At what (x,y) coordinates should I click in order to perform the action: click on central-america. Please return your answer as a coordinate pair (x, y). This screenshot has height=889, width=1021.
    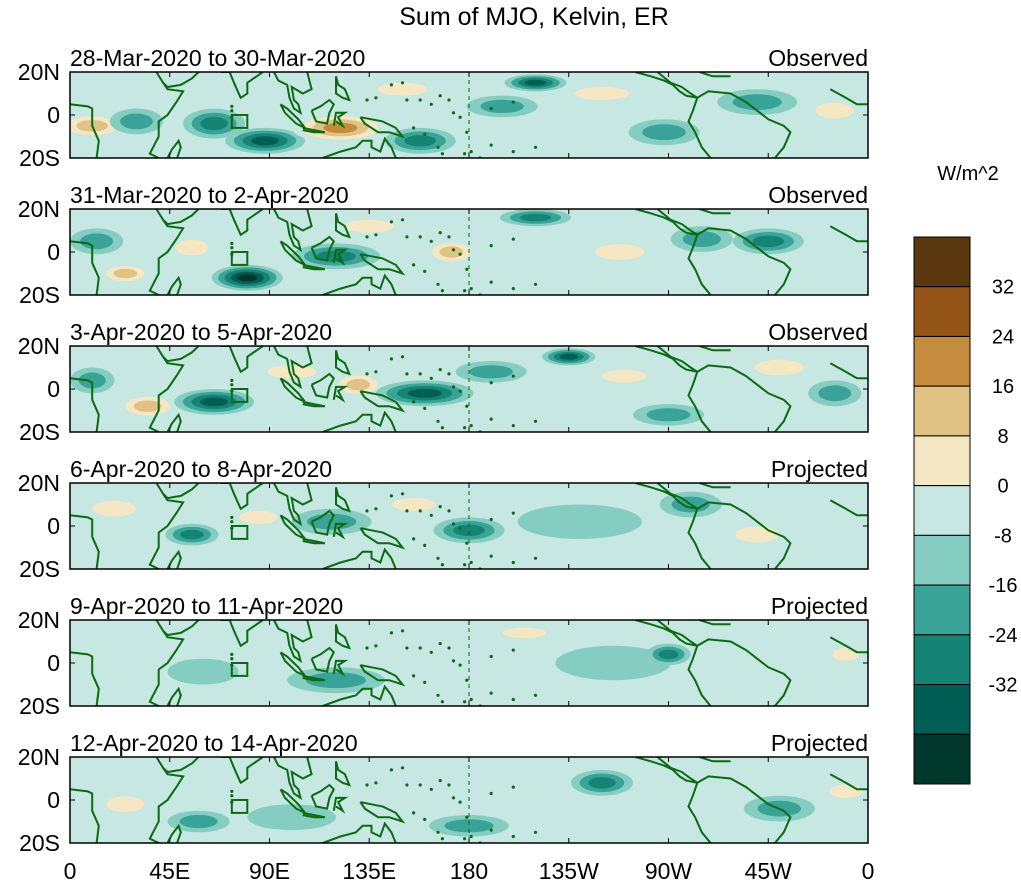
    Looking at the image, I should click on (666, 359).